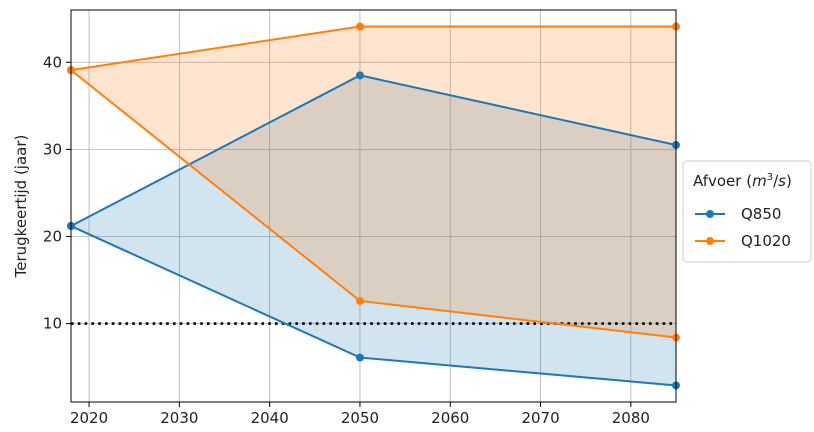 The height and width of the screenshot is (432, 814). Describe the element at coordinates (540, 418) in the screenshot. I see `x-tick-label-2070: 2070` at that location.